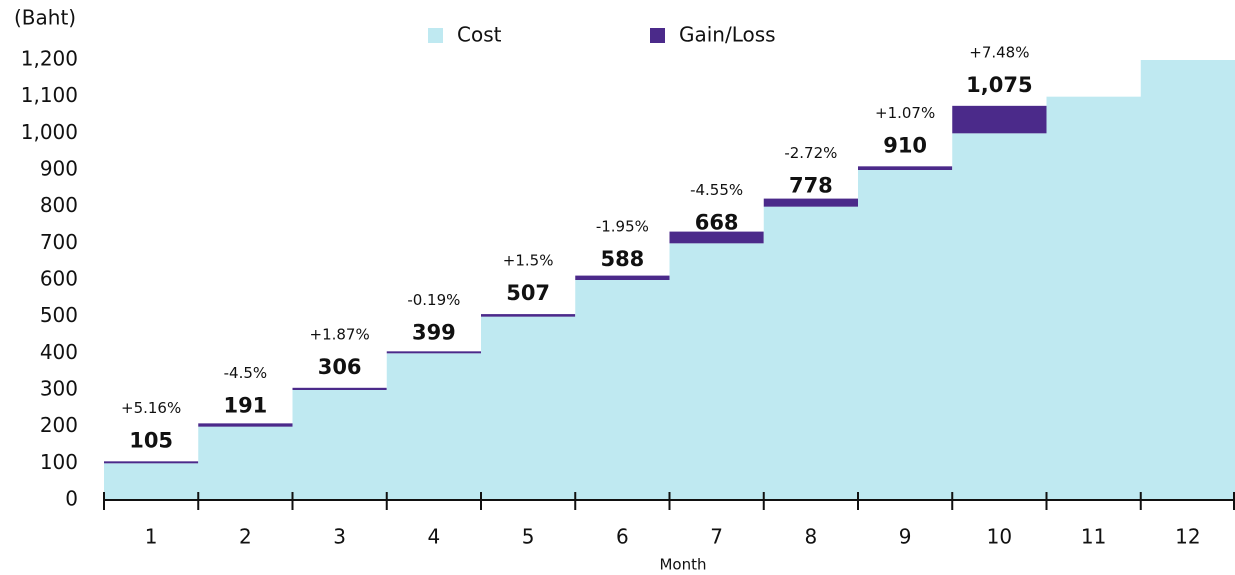 This screenshot has height=575, width=1235. I want to click on change-label: +1.07%, so click(905, 113).